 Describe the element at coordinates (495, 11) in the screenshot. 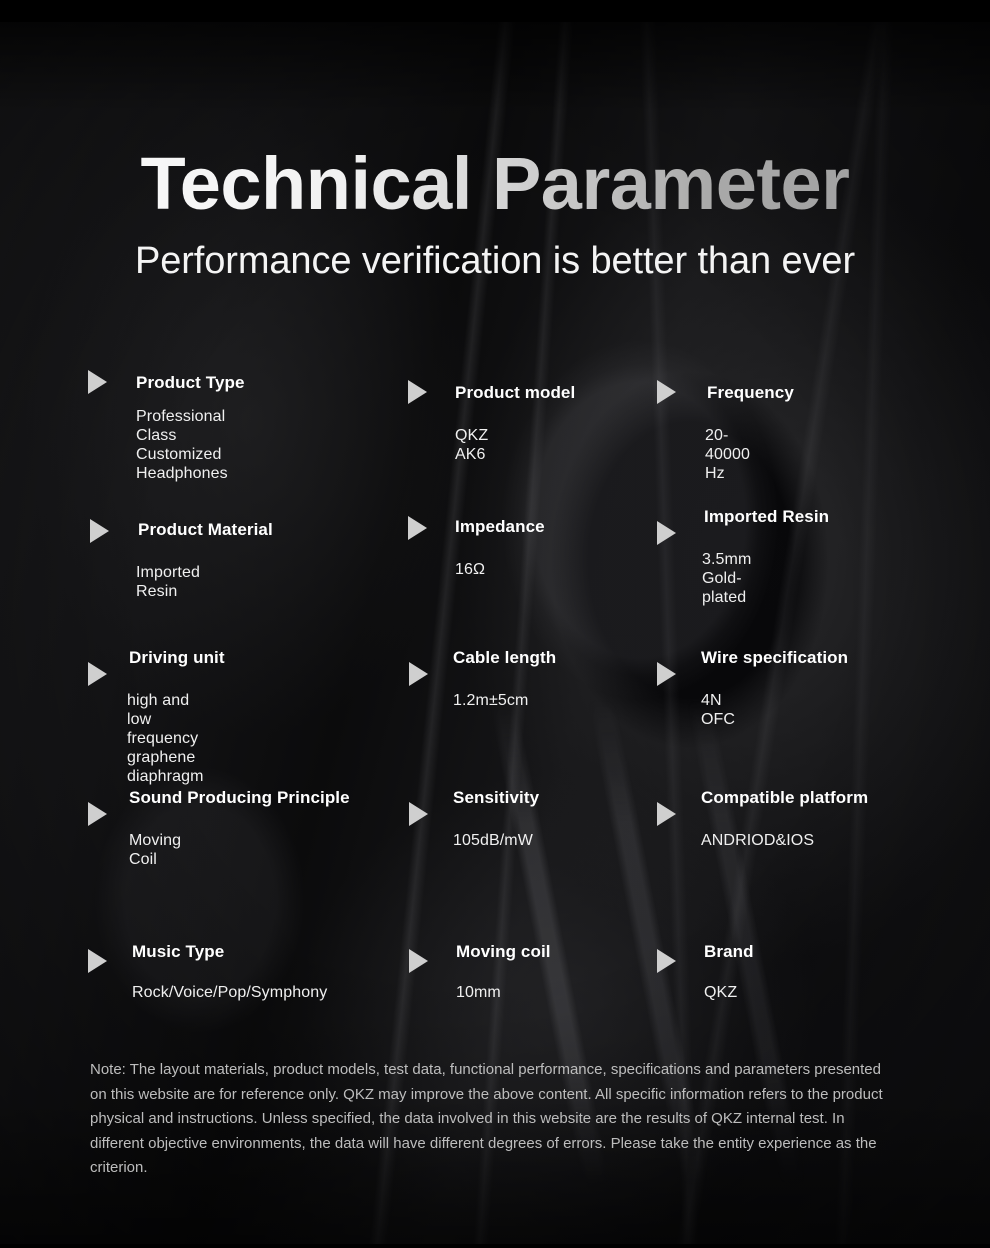

I see `top-black-band` at that location.